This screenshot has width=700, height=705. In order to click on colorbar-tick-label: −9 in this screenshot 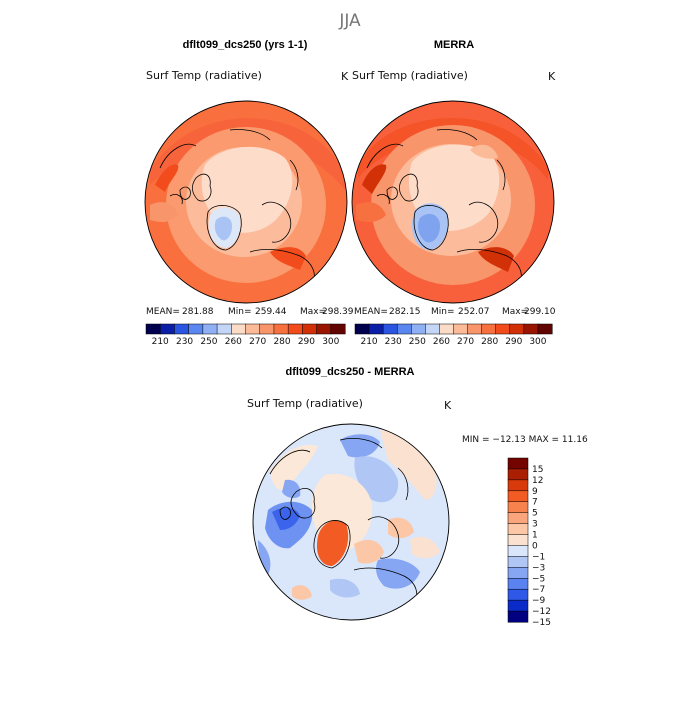, I will do `click(539, 601)`.